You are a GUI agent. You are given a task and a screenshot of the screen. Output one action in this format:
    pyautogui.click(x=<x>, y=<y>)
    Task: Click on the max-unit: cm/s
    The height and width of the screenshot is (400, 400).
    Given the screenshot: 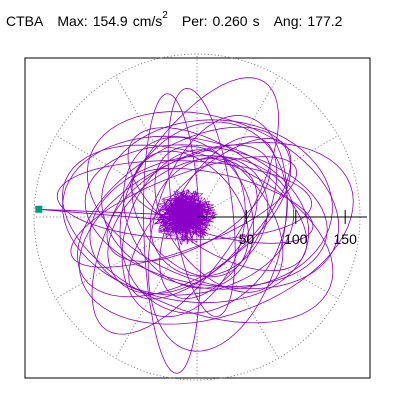 What is the action you would take?
    pyautogui.click(x=147, y=21)
    